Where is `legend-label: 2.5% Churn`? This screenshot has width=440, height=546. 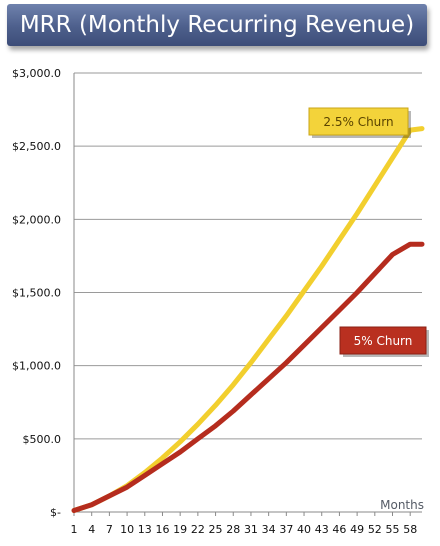
legend-label: 2.5% Churn is located at coordinates (358, 122).